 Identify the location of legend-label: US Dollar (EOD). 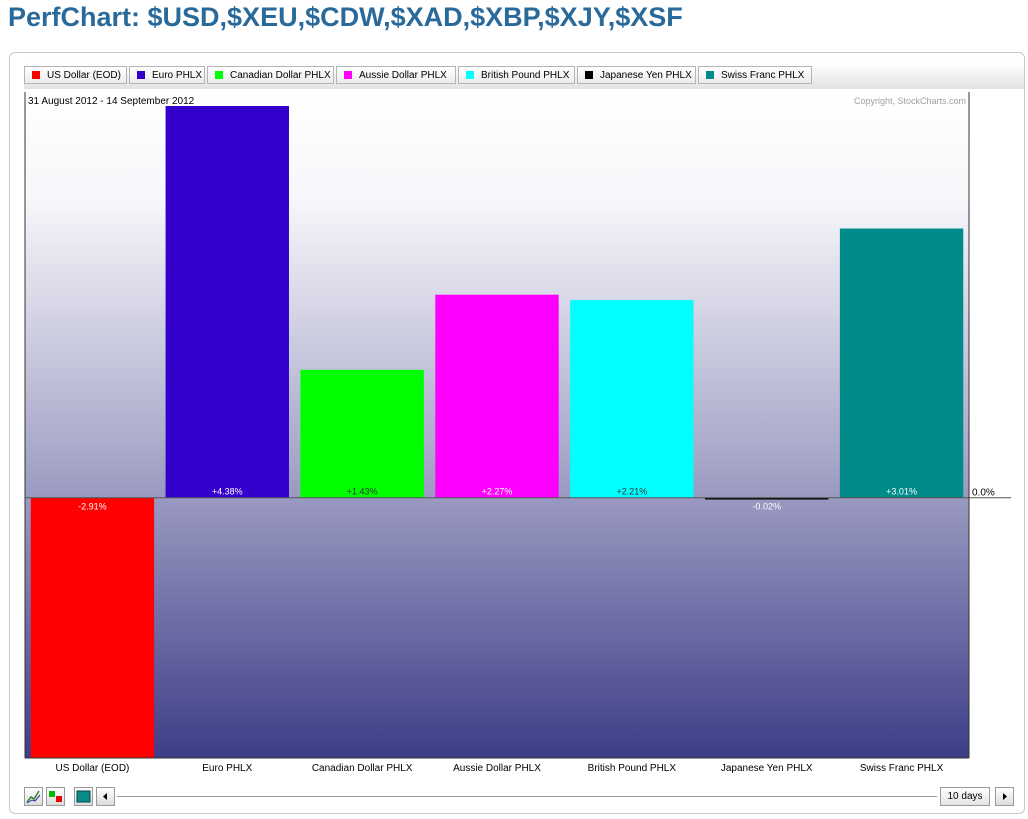
(84, 75).